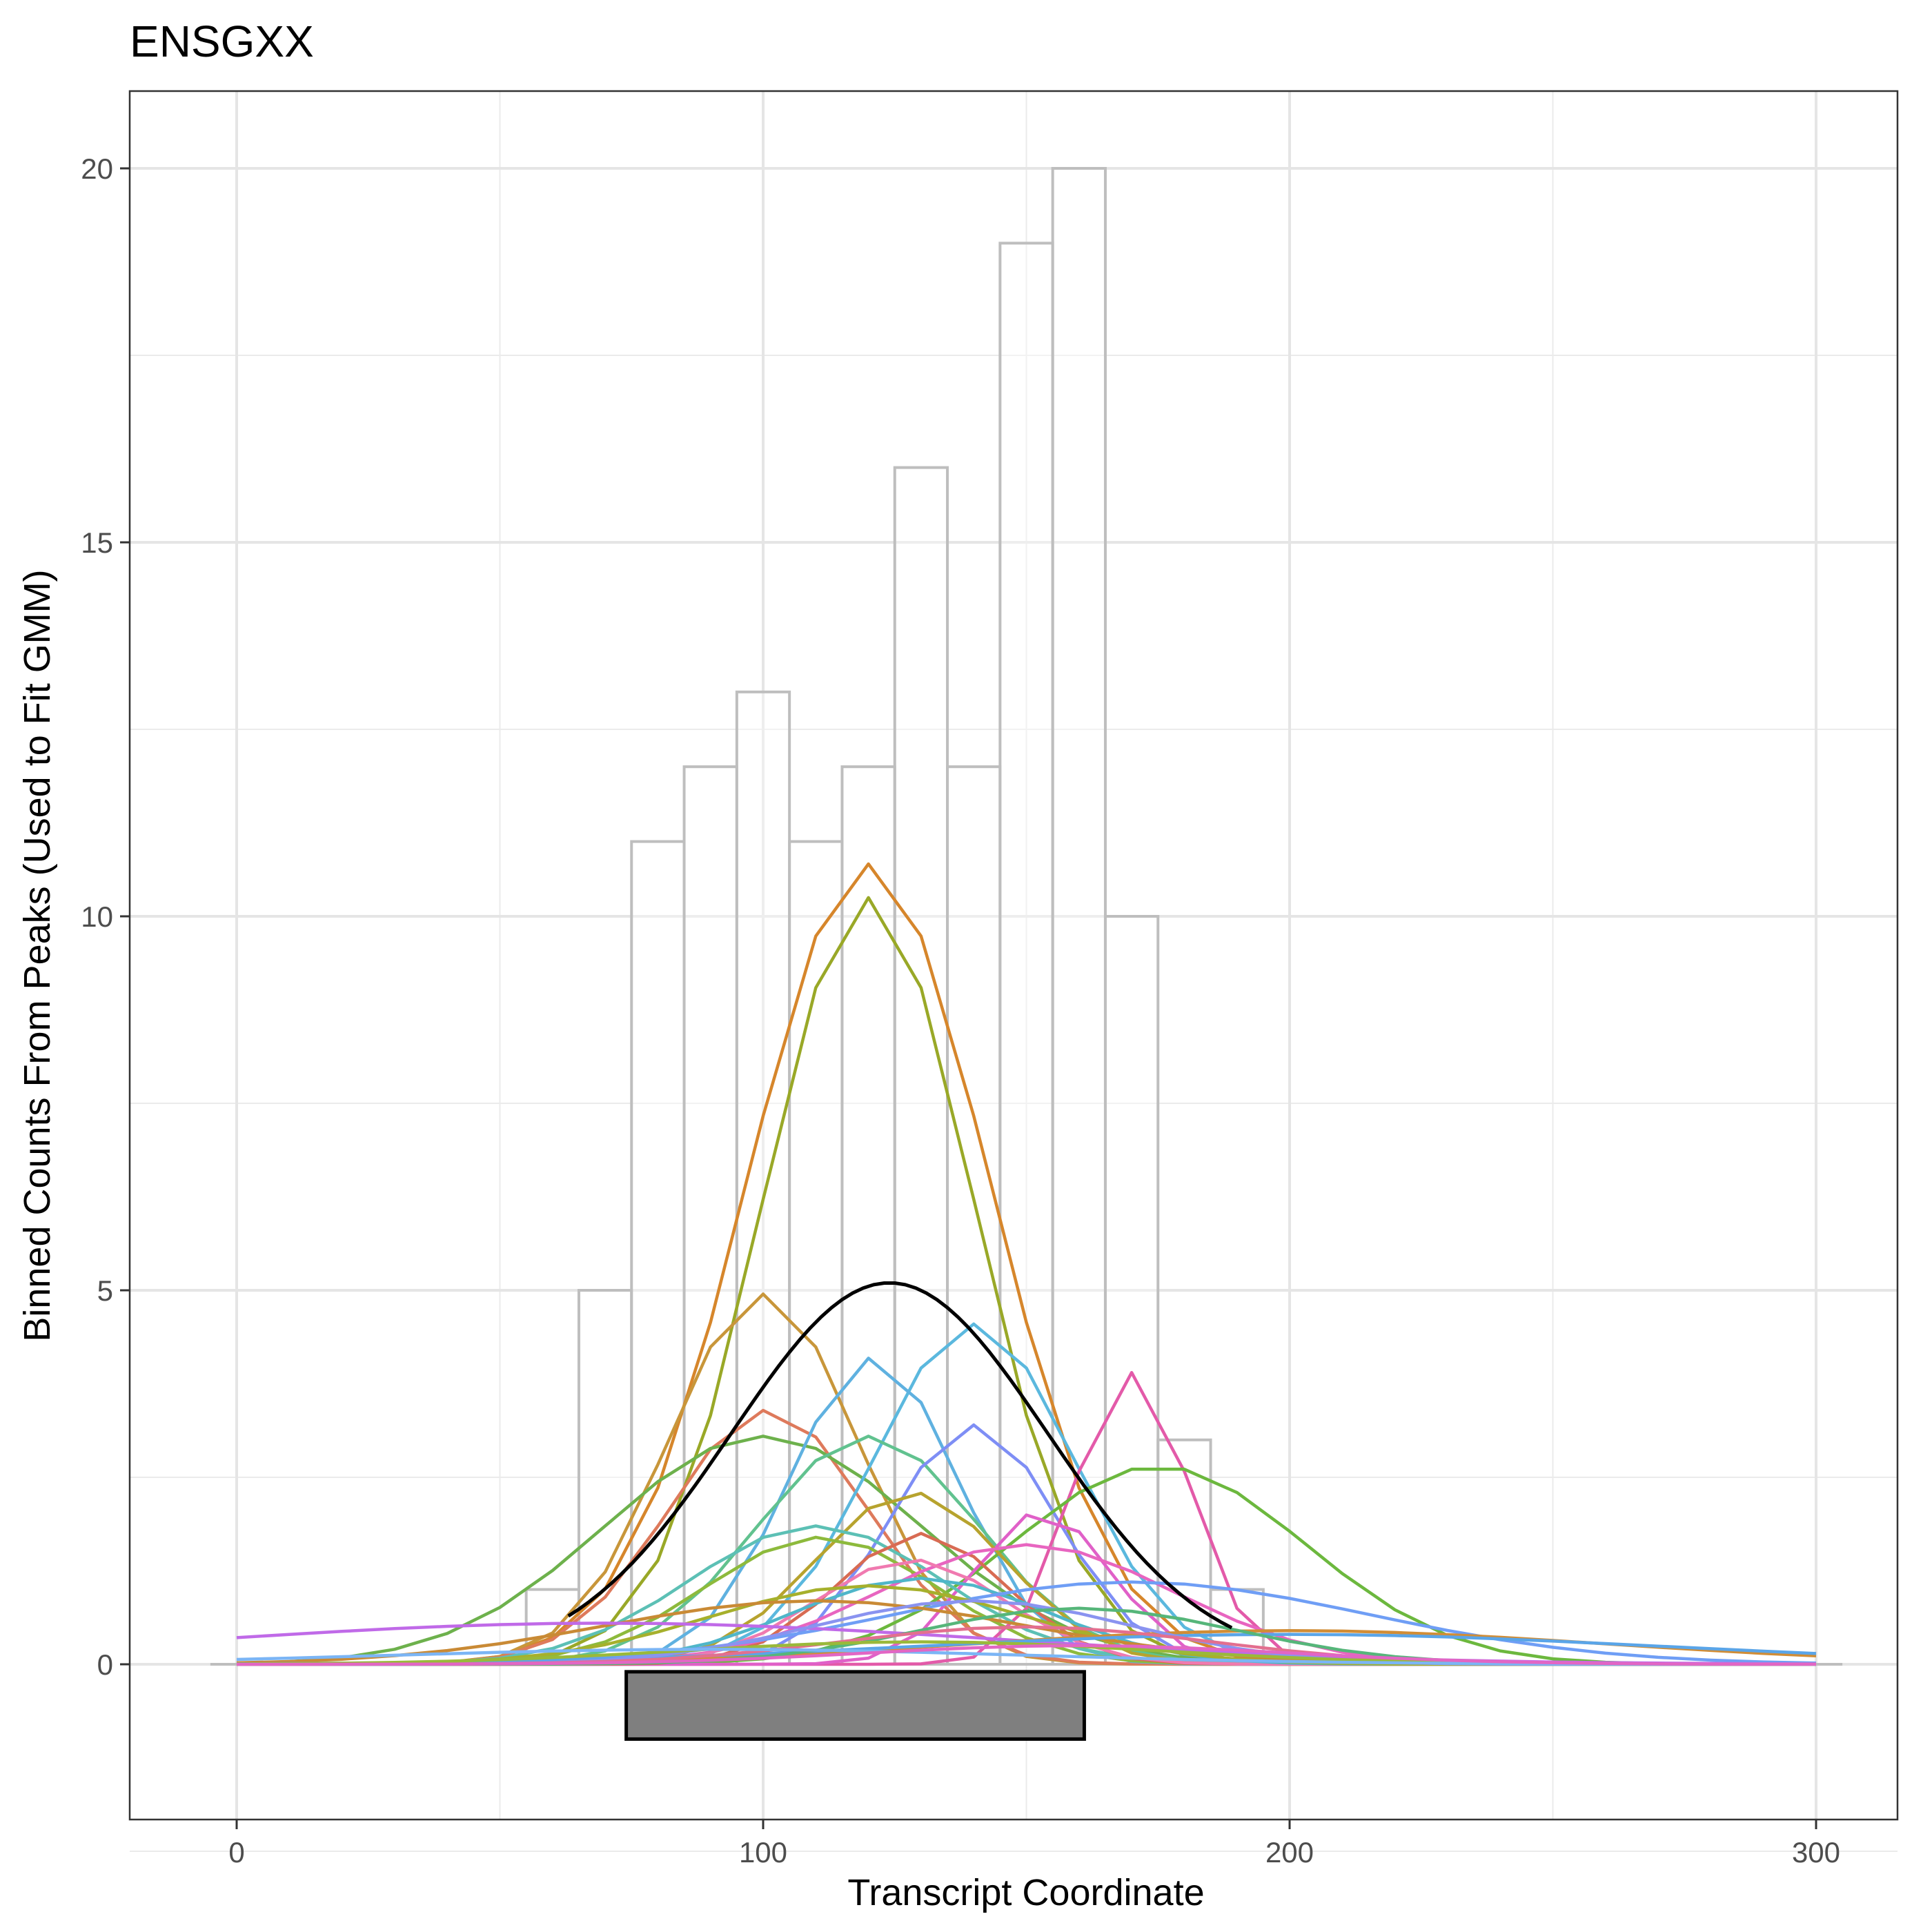  I want to click on mean-curve, so click(900, 1455).